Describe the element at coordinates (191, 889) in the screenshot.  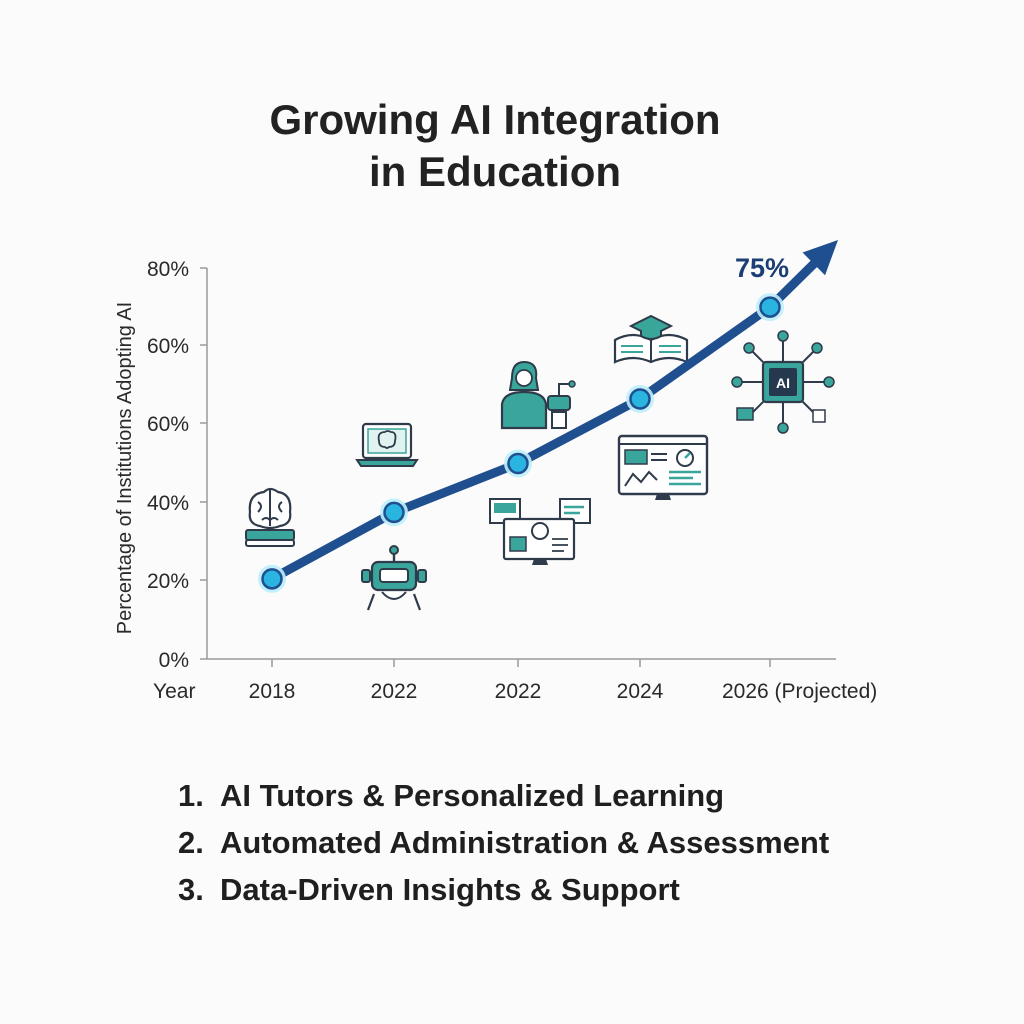
I see `insight-number: 3.` at that location.